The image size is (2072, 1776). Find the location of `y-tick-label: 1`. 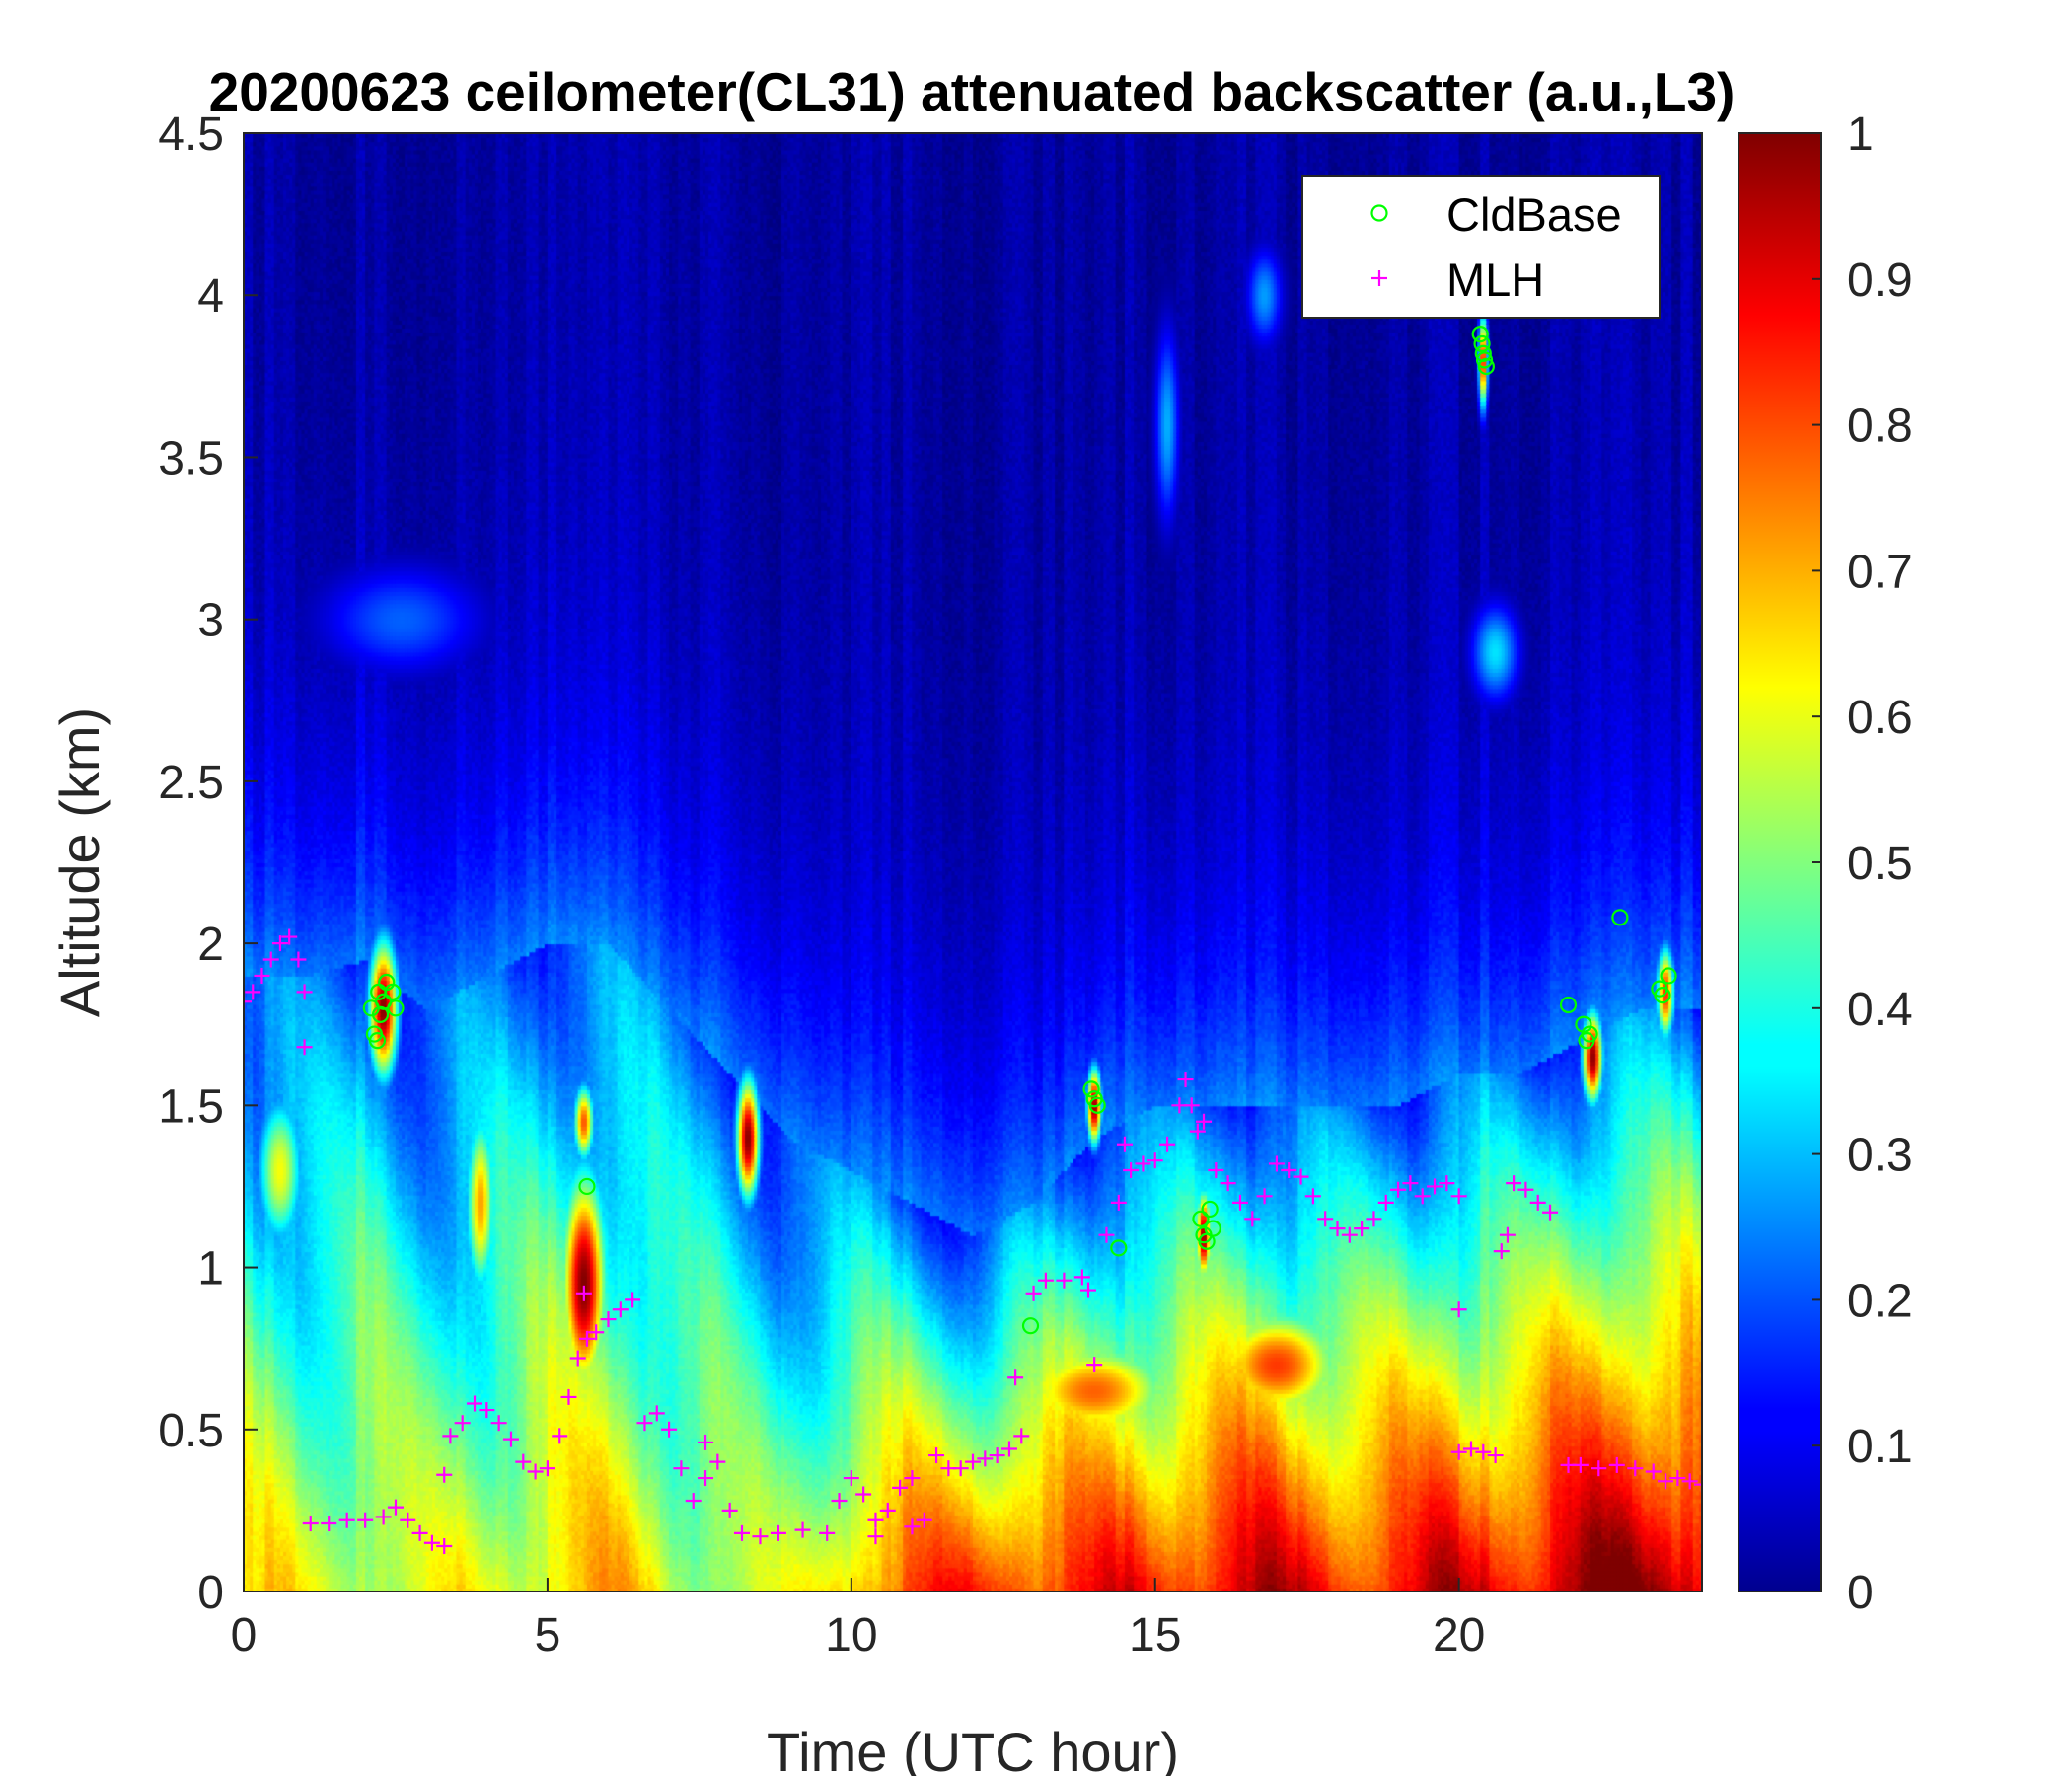

y-tick-label: 1 is located at coordinates (211, 1269).